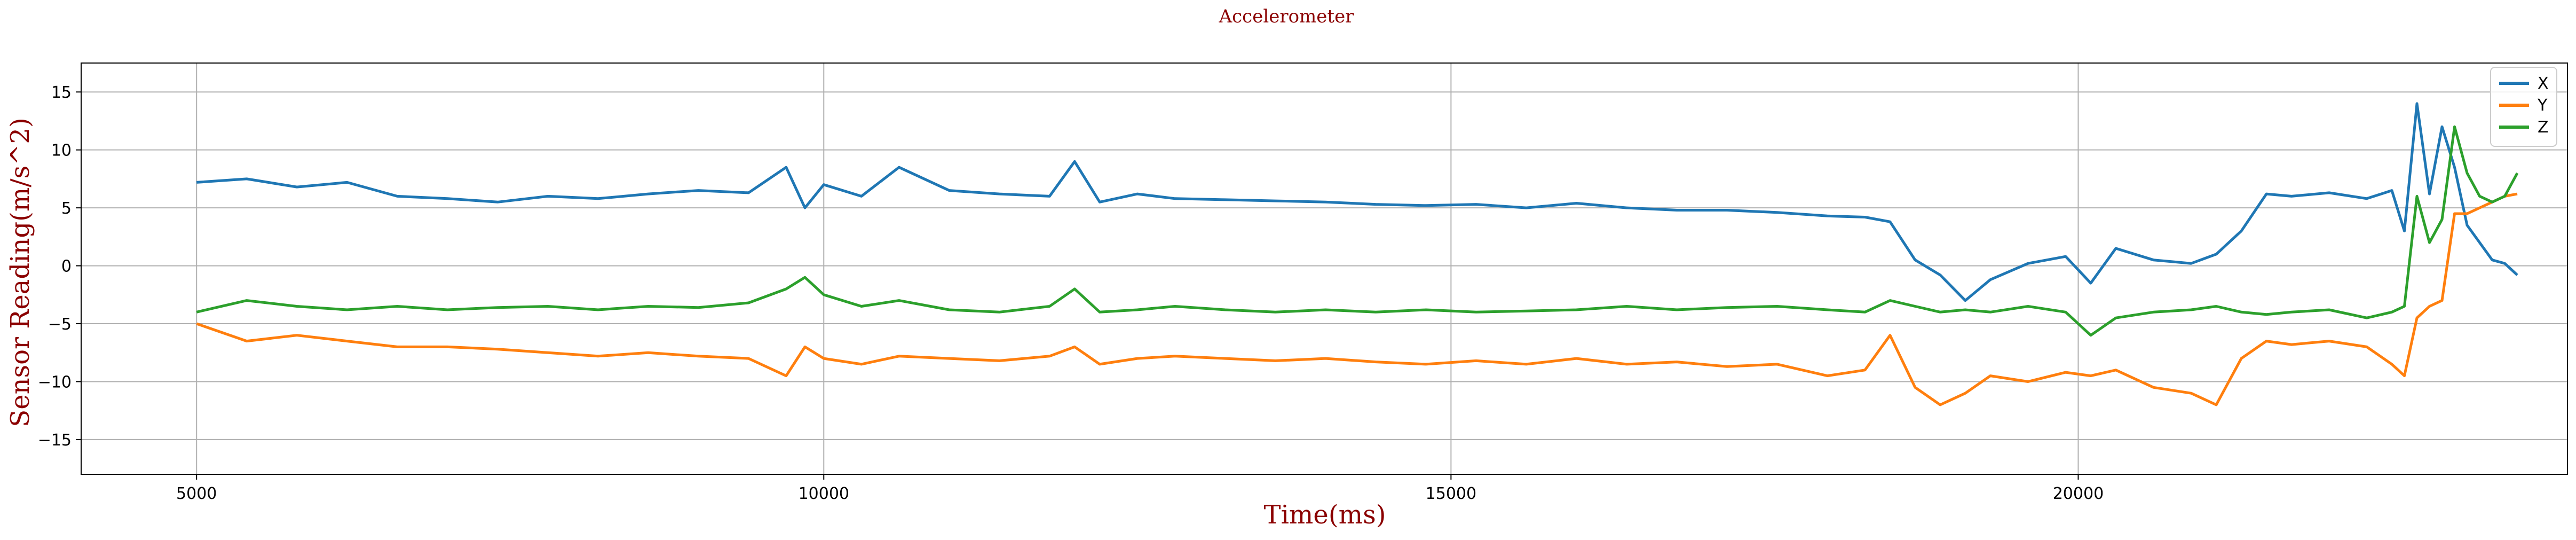  I want to click on y-tick-label: 0, so click(66, 266).